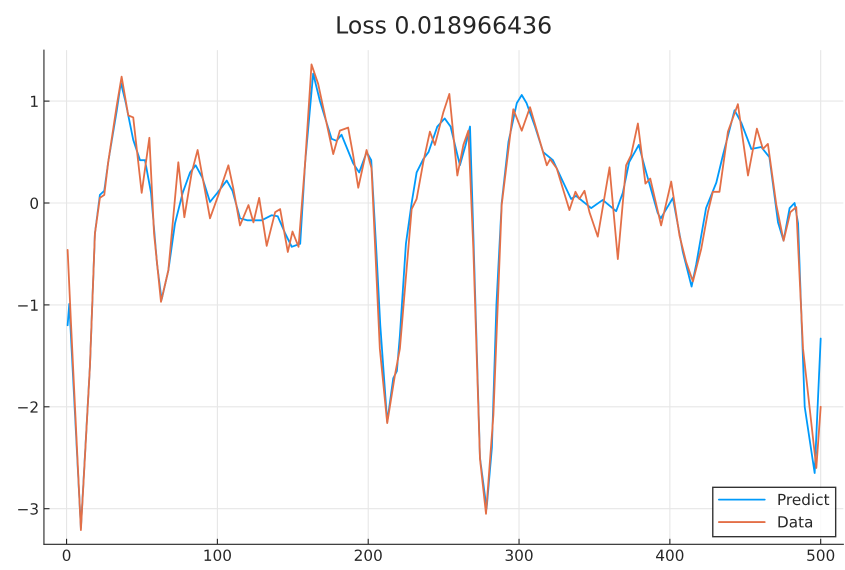  What do you see at coordinates (795, 522) in the screenshot?
I see `legend-label: Data` at bounding box center [795, 522].